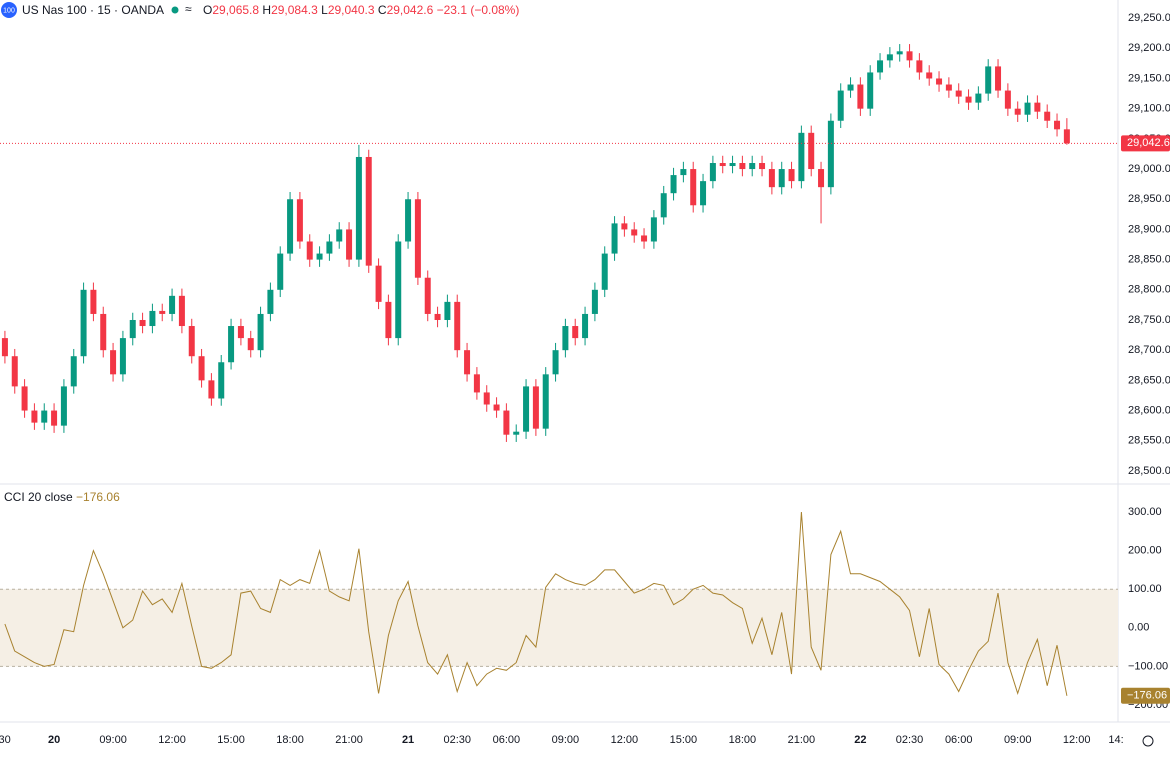  I want to click on ohlc-label: L, so click(324, 10).